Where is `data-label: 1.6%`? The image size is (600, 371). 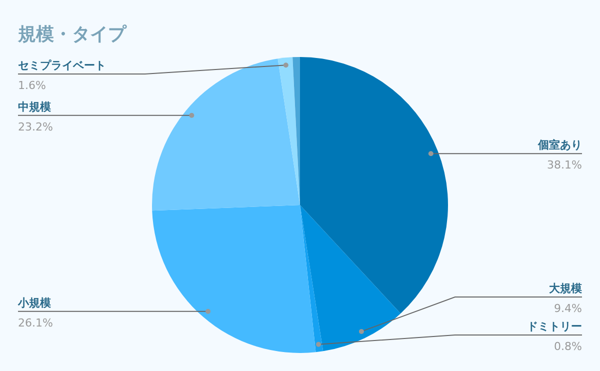
data-label: 1.6% is located at coordinates (32, 85).